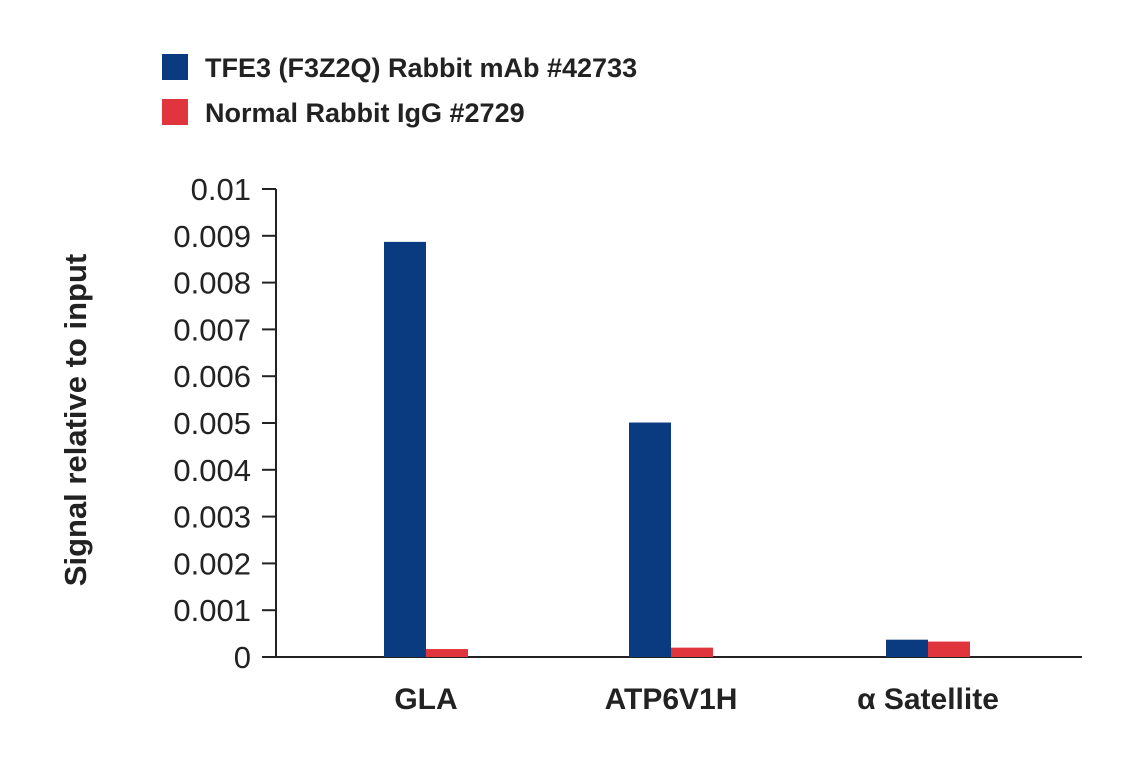 The width and height of the screenshot is (1141, 768). I want to click on y-tick-label: 0.005, so click(212, 423).